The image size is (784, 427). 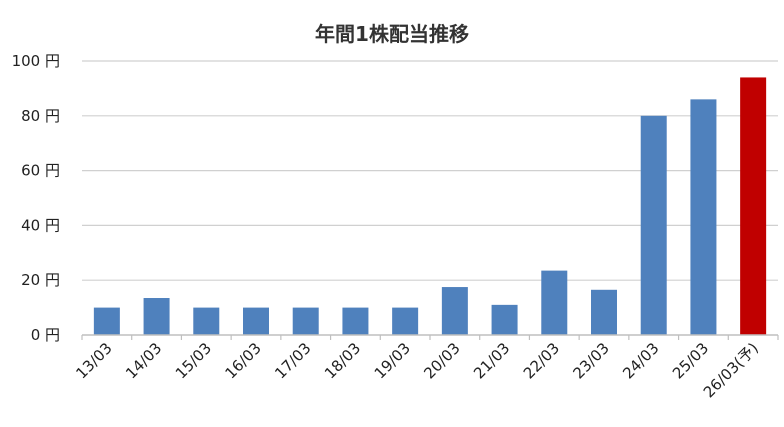 What do you see at coordinates (206, 321) in the screenshot?
I see `bar-15/03` at bounding box center [206, 321].